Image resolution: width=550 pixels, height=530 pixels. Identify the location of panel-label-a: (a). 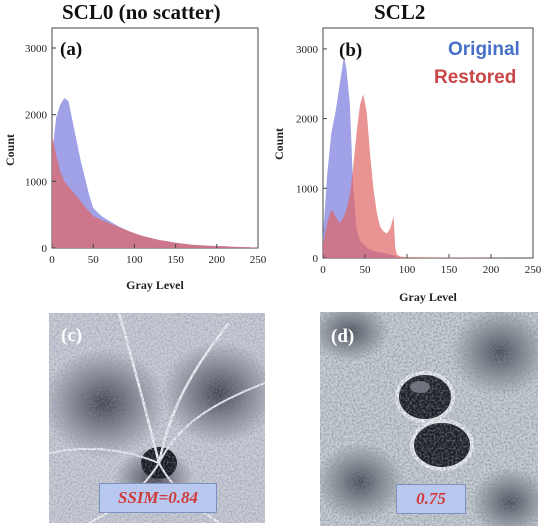
(71, 49).